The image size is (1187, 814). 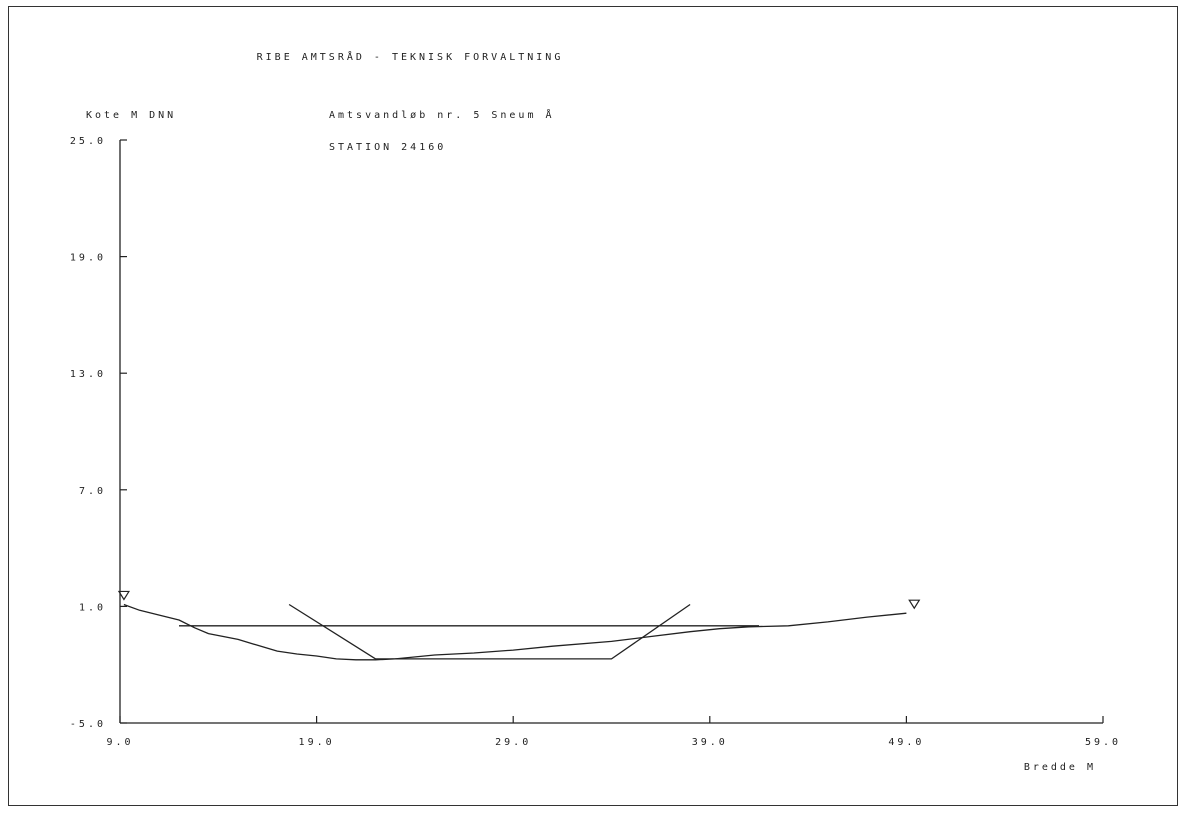 I want to click on y-tick-label: -5.0, so click(x=88, y=724).